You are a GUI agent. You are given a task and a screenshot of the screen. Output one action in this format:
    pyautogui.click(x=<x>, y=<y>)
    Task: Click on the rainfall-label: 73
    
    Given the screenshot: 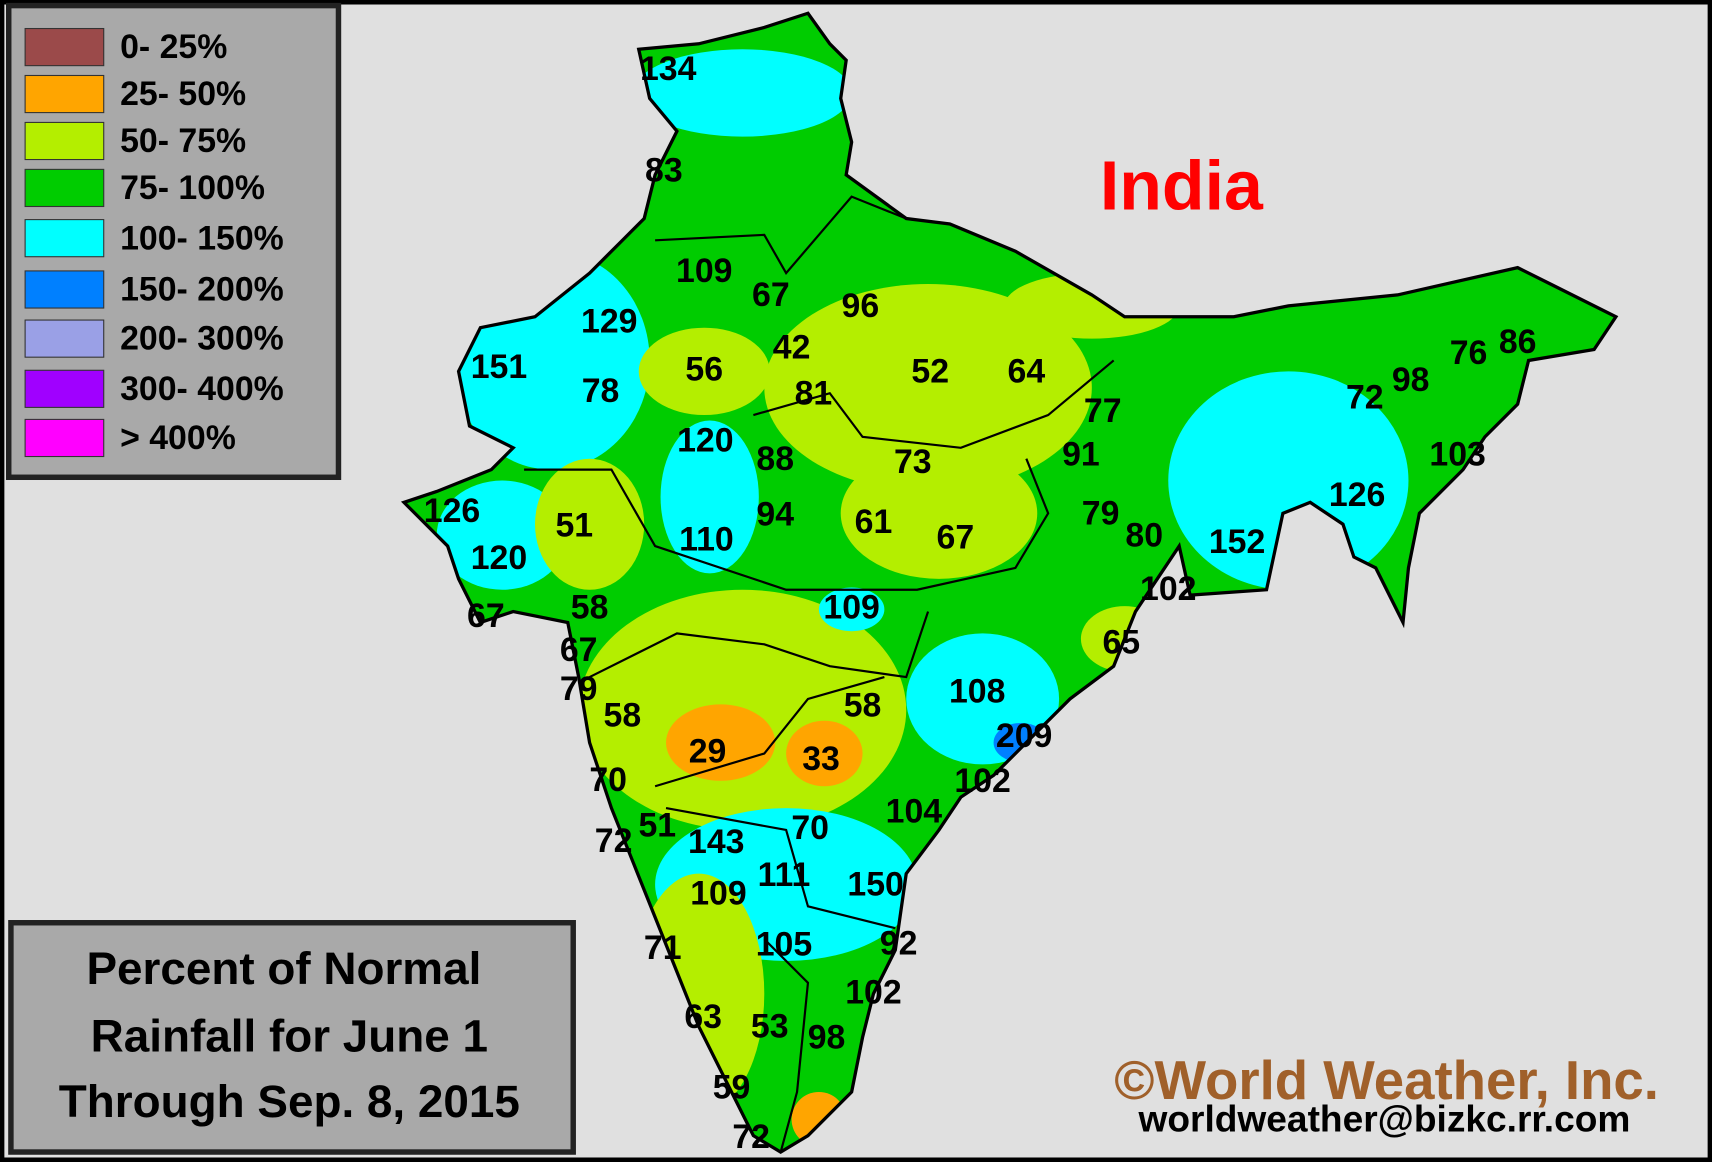 What is the action you would take?
    pyautogui.click(x=913, y=462)
    